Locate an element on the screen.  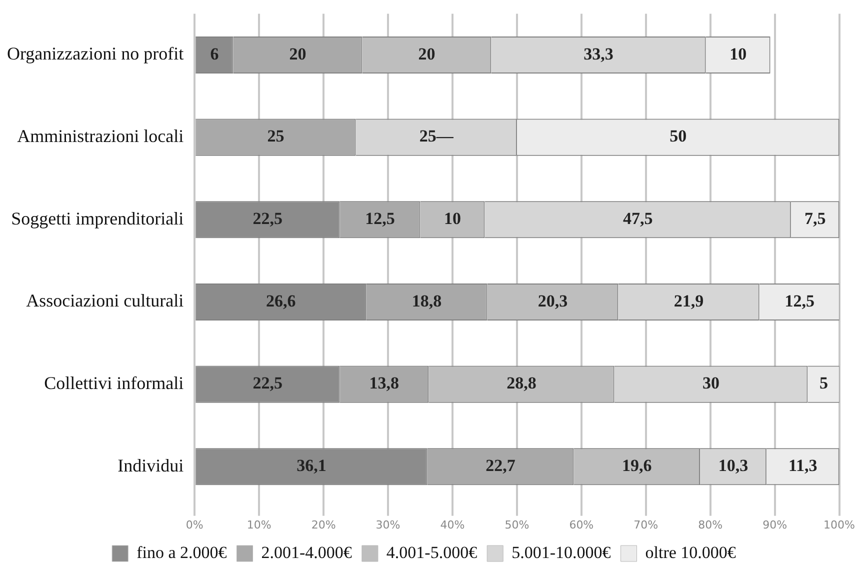
x-tick-label: 40% is located at coordinates (452, 525).